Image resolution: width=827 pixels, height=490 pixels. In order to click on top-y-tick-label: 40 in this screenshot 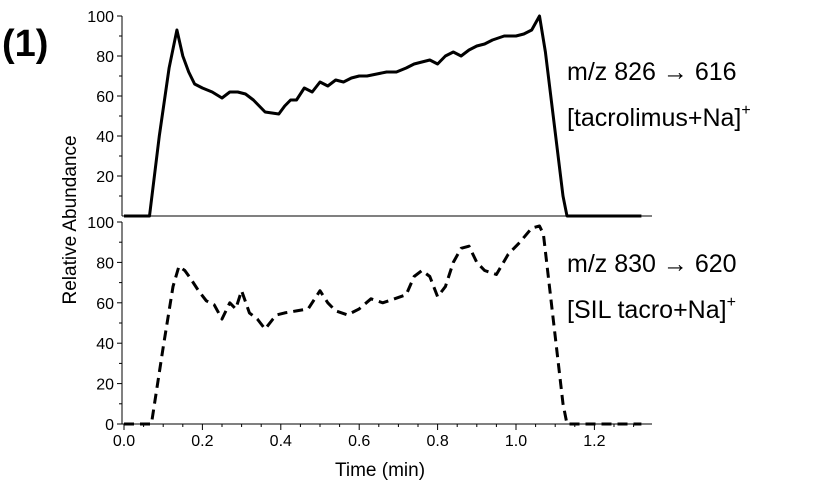, I will do `click(105, 137)`.